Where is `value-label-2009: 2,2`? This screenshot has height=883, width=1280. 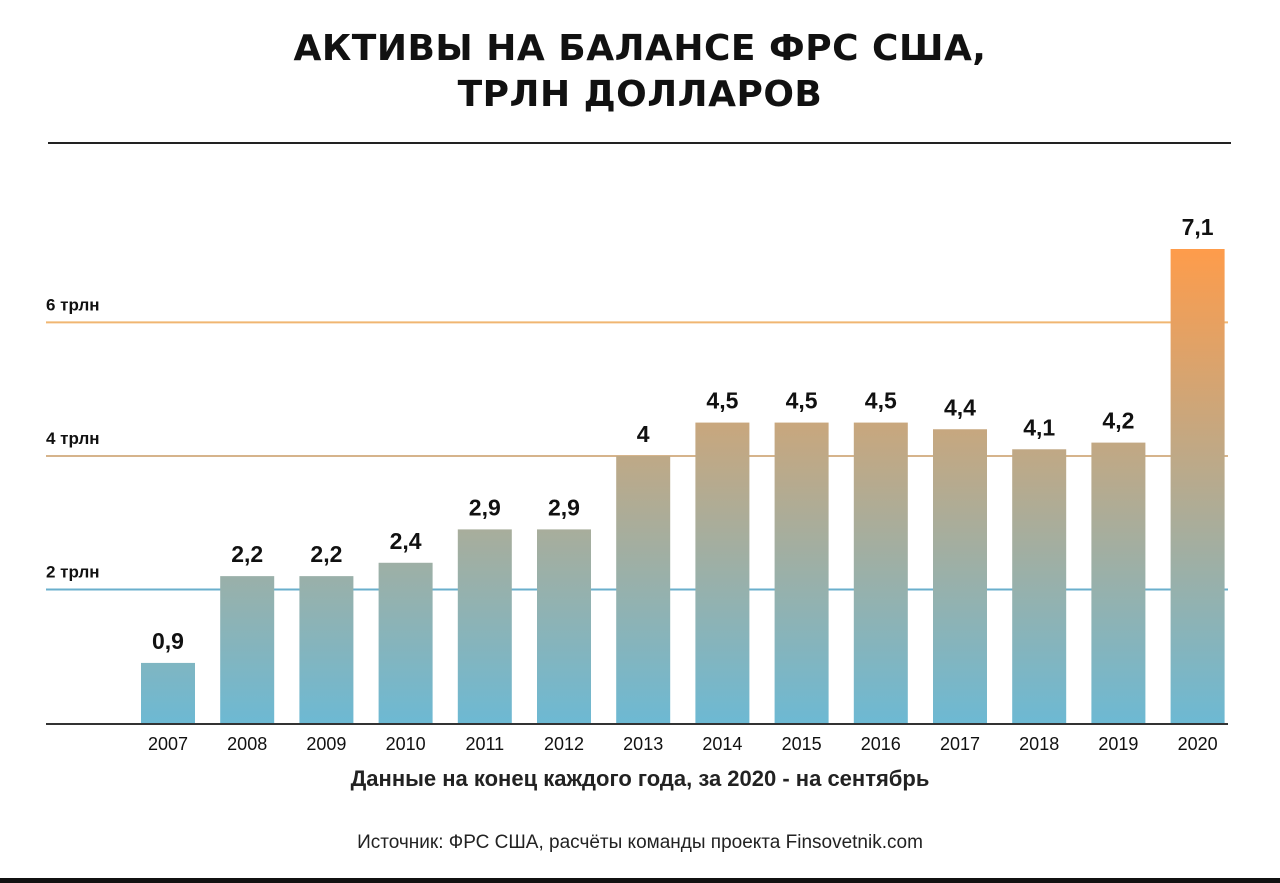 value-label-2009: 2,2 is located at coordinates (326, 554).